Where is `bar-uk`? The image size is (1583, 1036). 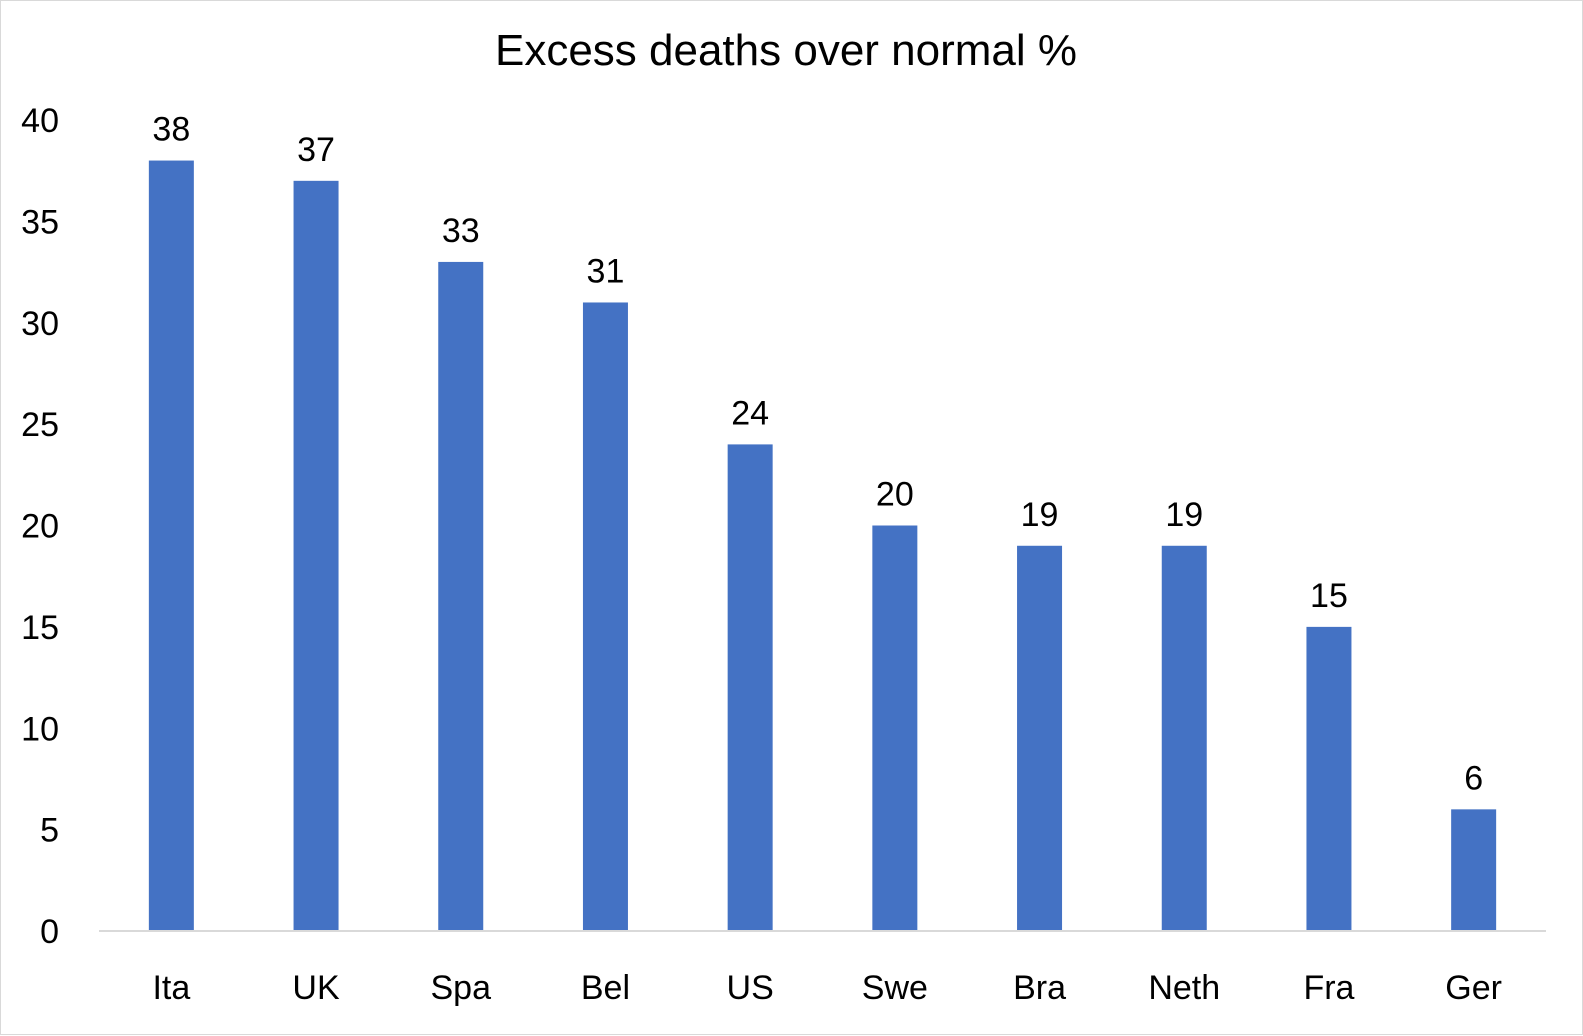 bar-uk is located at coordinates (316, 555).